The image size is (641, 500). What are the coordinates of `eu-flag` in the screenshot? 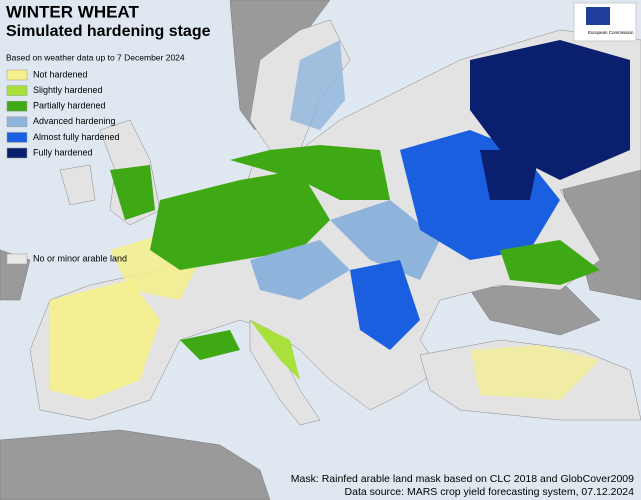 It's located at (598, 16).